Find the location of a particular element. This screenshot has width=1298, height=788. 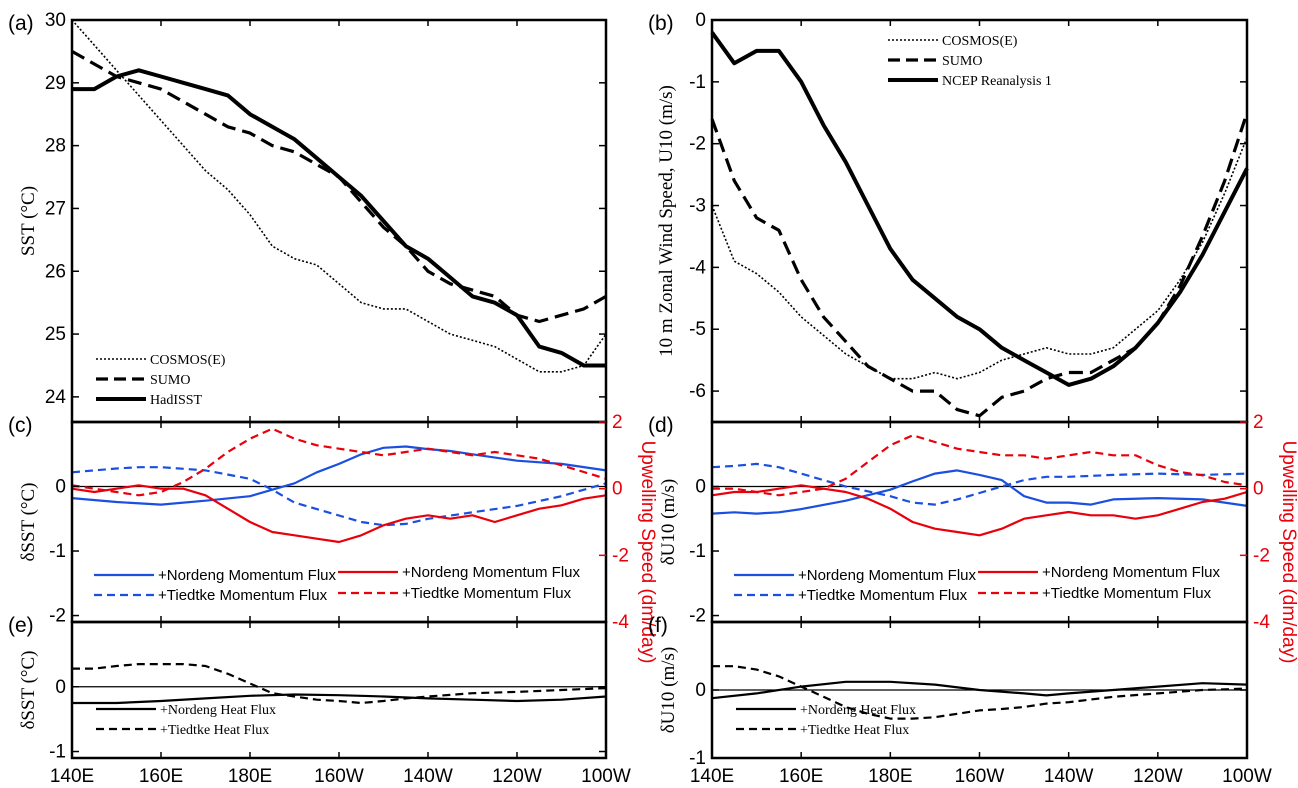

legend-label: HadISST is located at coordinates (176, 400).